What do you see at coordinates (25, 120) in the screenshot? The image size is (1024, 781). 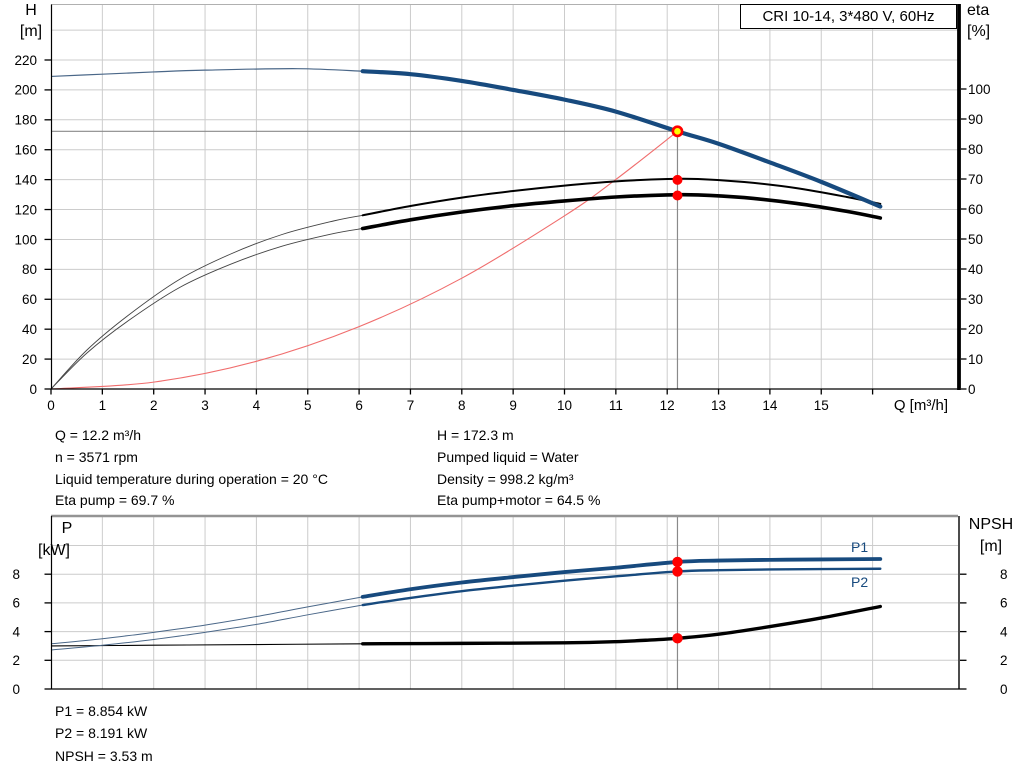 I see `tick-label: 180` at bounding box center [25, 120].